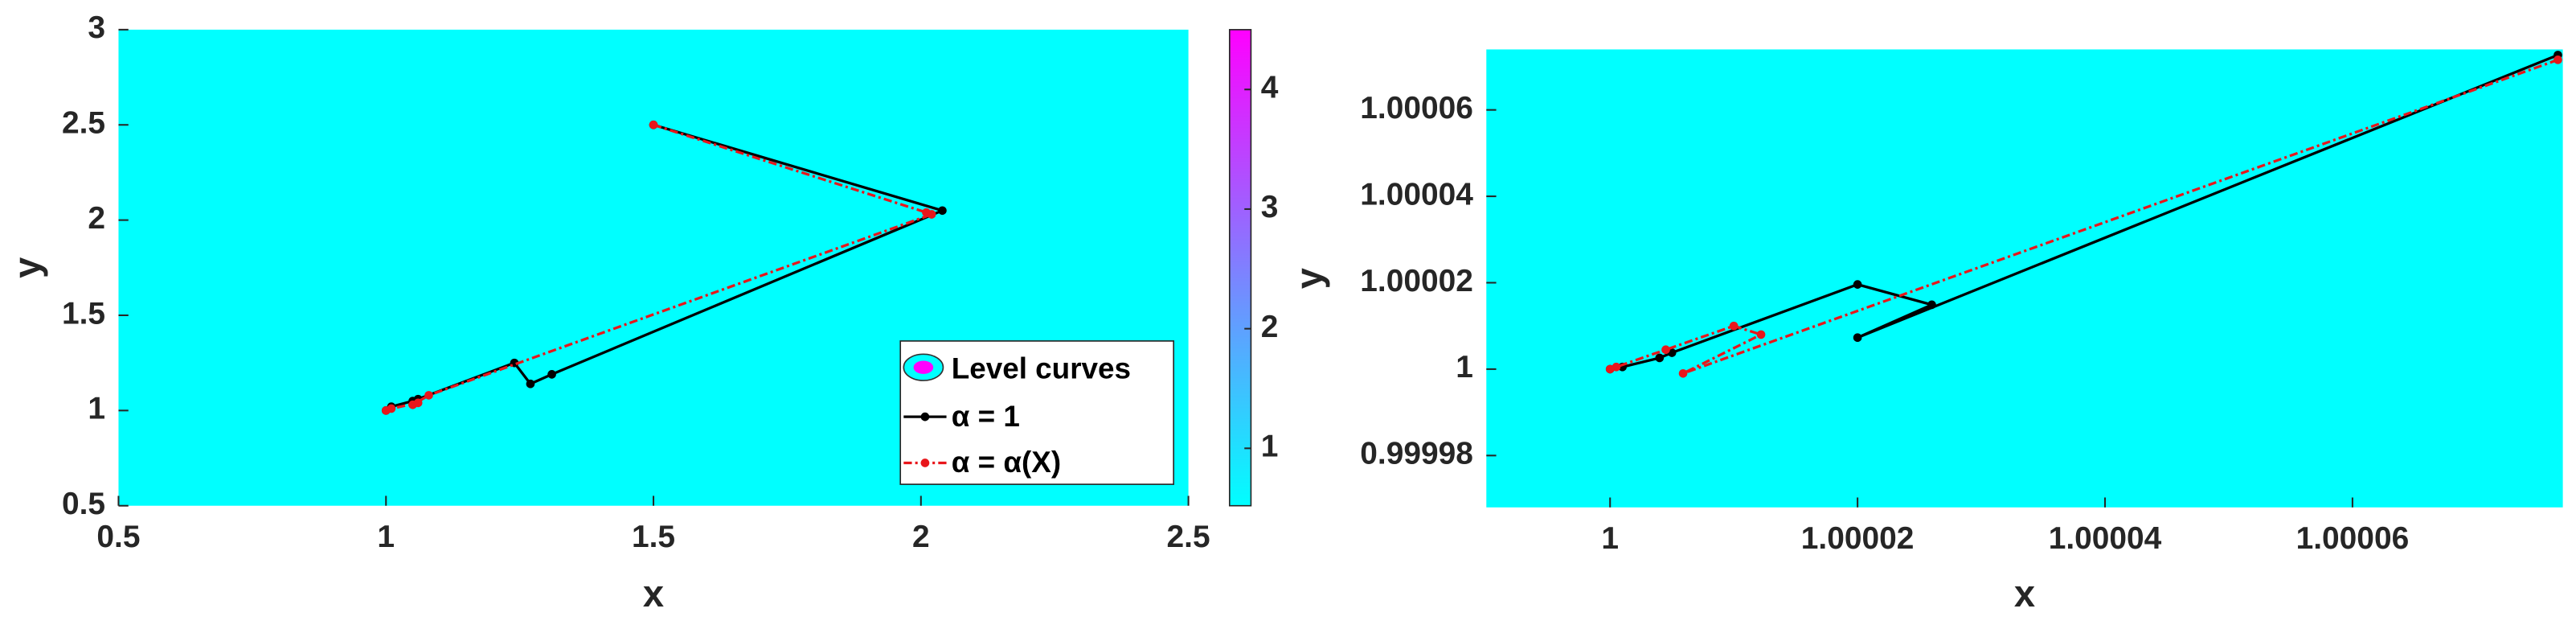 The width and height of the screenshot is (2576, 625). What do you see at coordinates (96, 218) in the screenshot?
I see `y-tick-label: 2` at bounding box center [96, 218].